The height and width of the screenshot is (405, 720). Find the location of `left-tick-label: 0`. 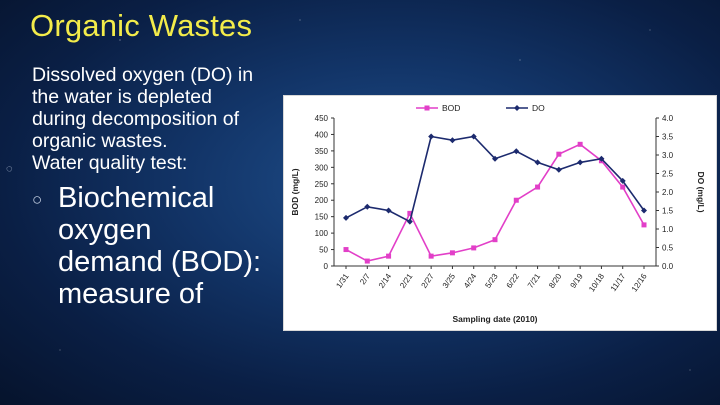

left-tick-label: 0 is located at coordinates (326, 266).